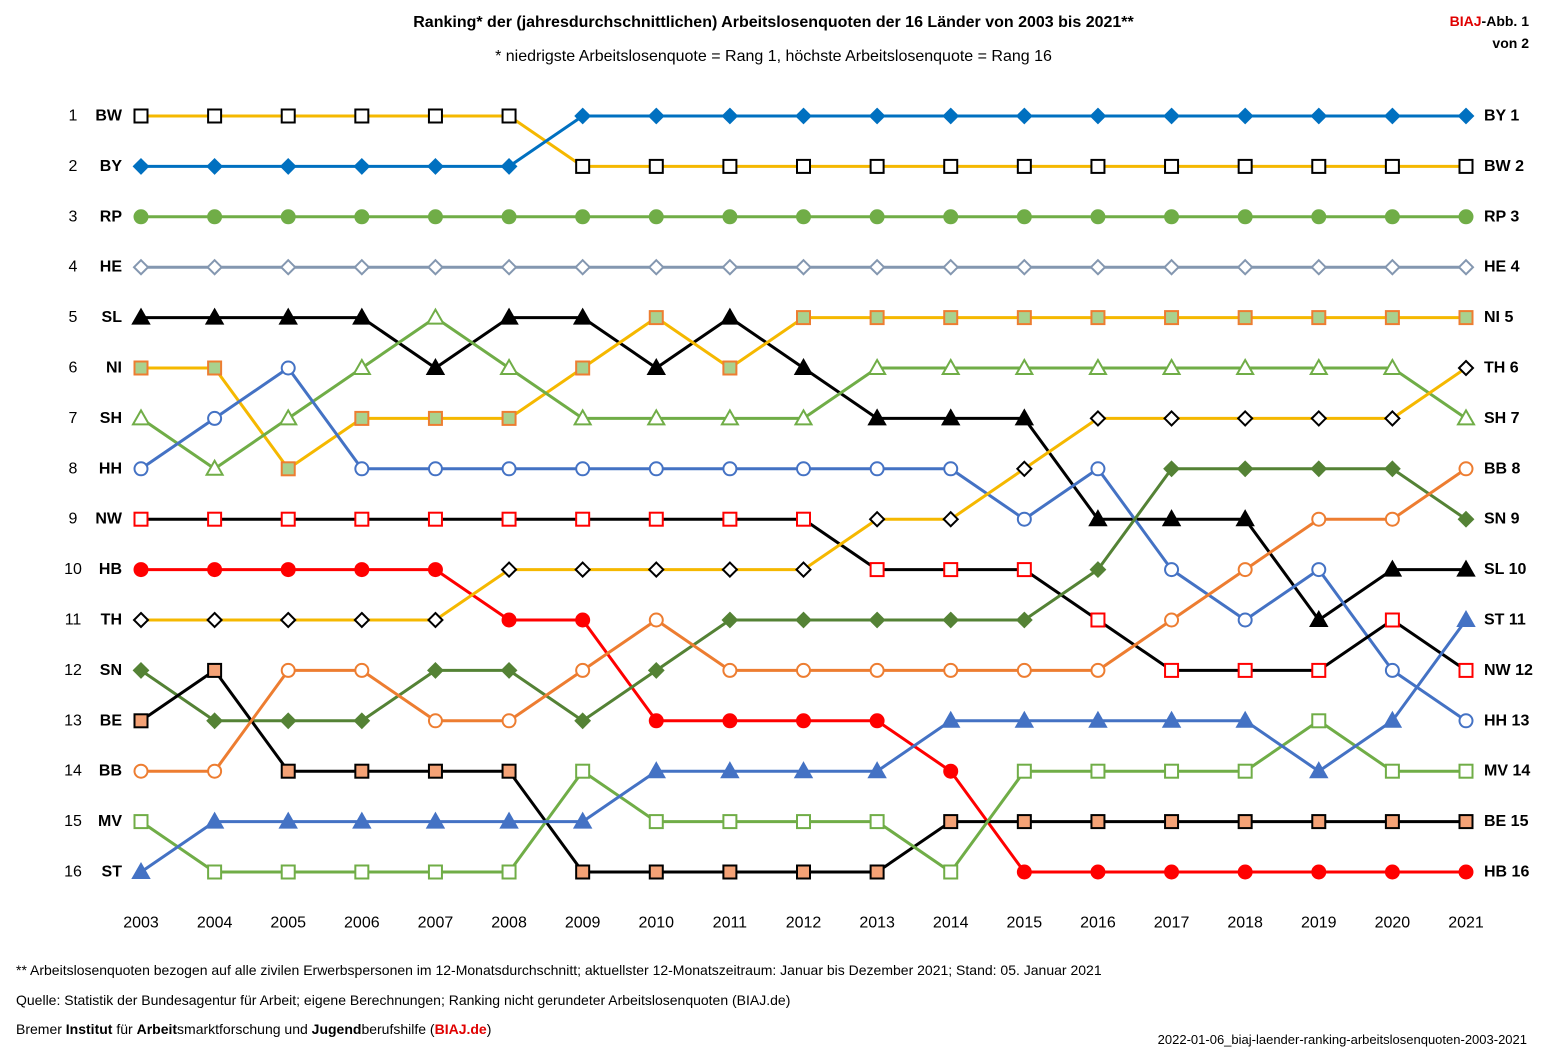  Describe the element at coordinates (73, 872) in the screenshot. I see `rank-tick-label: 16` at that location.